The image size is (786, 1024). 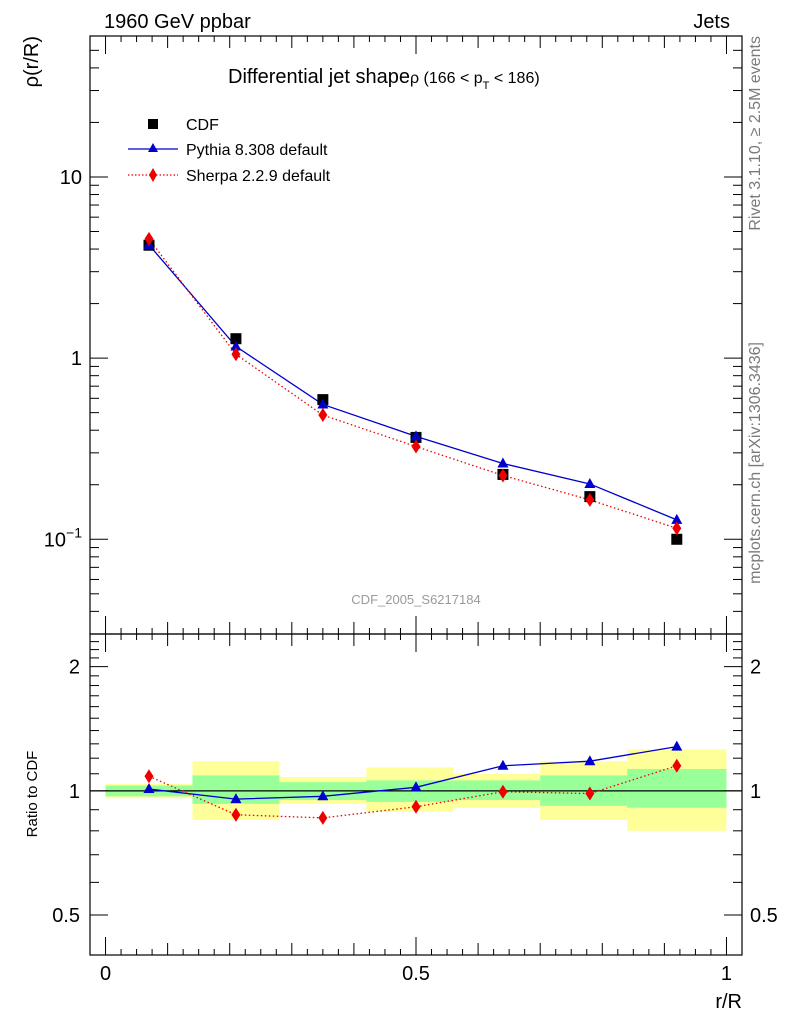 I want to click on mcplots-label: mcplots.cern.ch [arXiv:1306.3436], so click(x=755, y=463).